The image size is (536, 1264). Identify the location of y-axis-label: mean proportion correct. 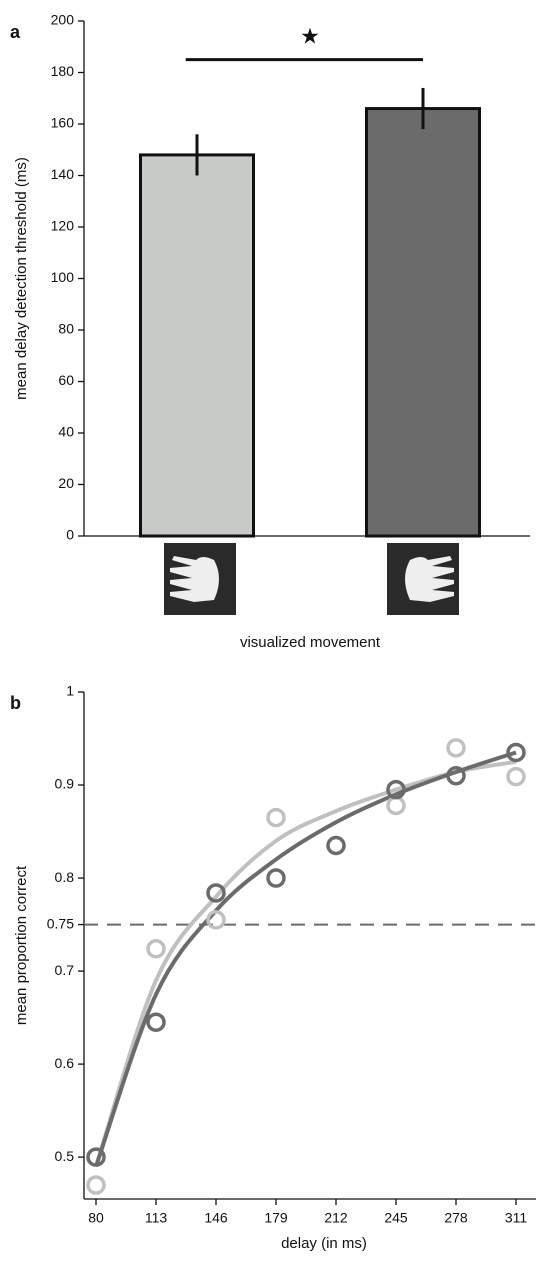
(21, 945).